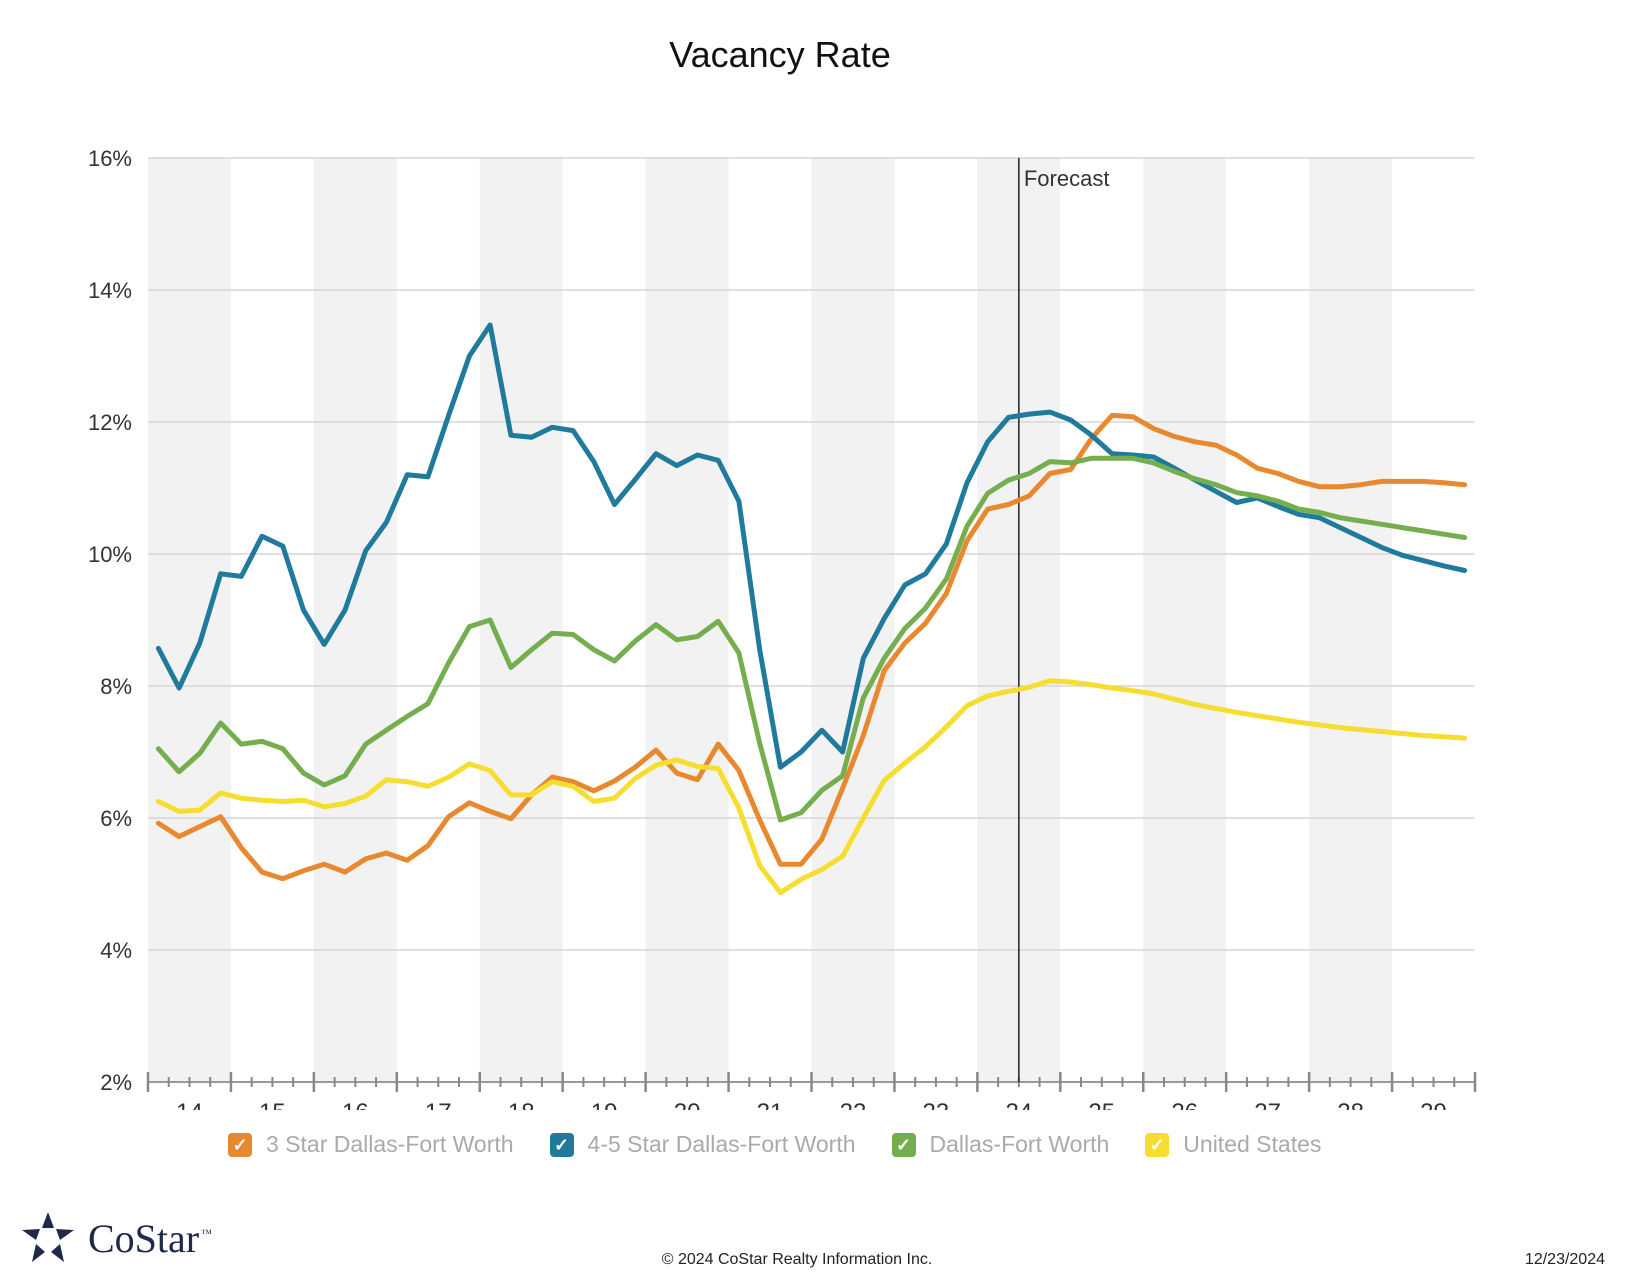 The image size is (1650, 1275). Describe the element at coordinates (110, 158) in the screenshot. I see `y-tick-label: 16%` at that location.